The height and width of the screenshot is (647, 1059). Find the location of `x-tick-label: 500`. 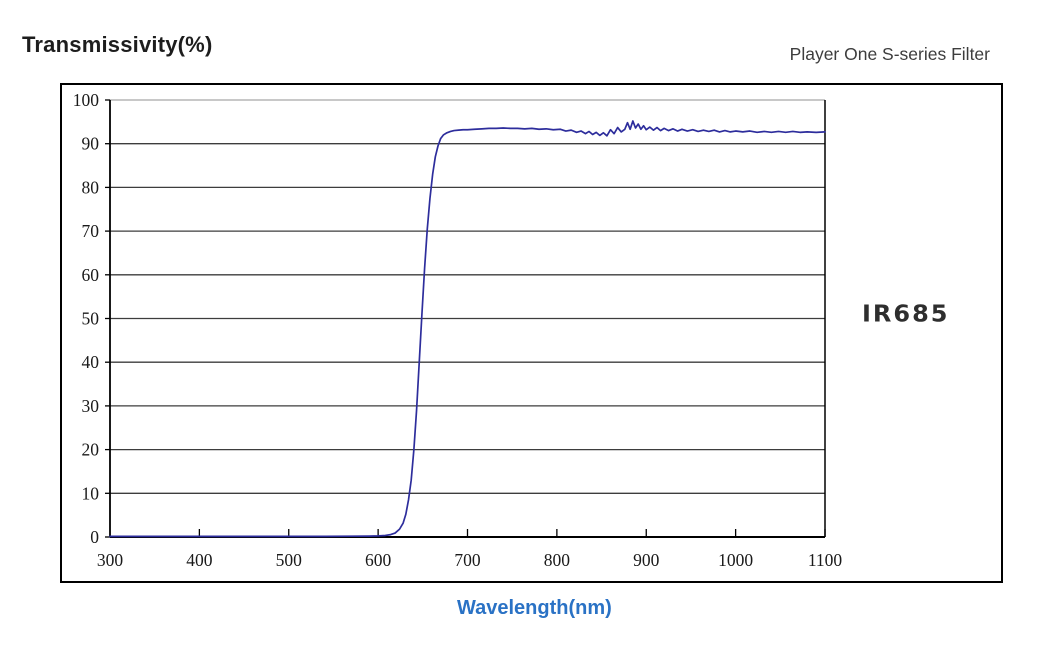

x-tick-label: 500 is located at coordinates (289, 560).